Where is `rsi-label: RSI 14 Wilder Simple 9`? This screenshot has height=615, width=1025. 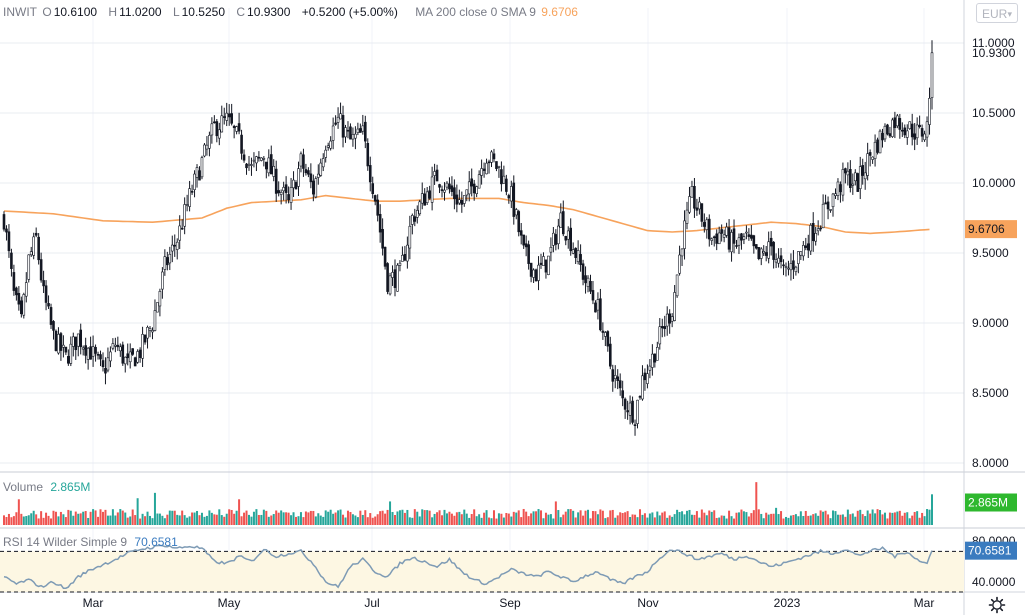 rsi-label: RSI 14 Wilder Simple 9 is located at coordinates (65, 542).